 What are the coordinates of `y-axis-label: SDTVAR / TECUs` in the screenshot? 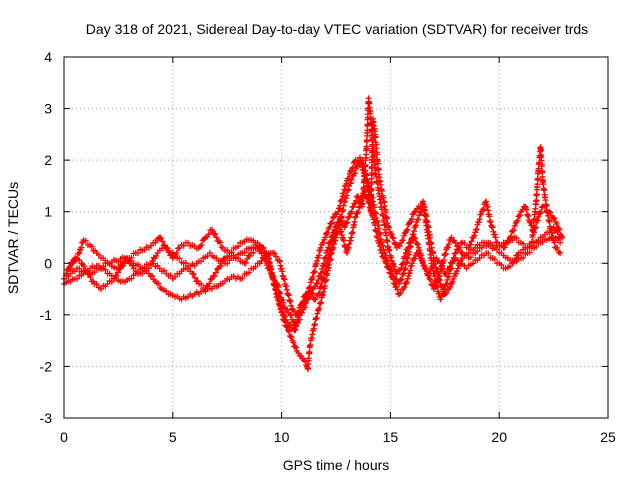 It's located at (13, 238).